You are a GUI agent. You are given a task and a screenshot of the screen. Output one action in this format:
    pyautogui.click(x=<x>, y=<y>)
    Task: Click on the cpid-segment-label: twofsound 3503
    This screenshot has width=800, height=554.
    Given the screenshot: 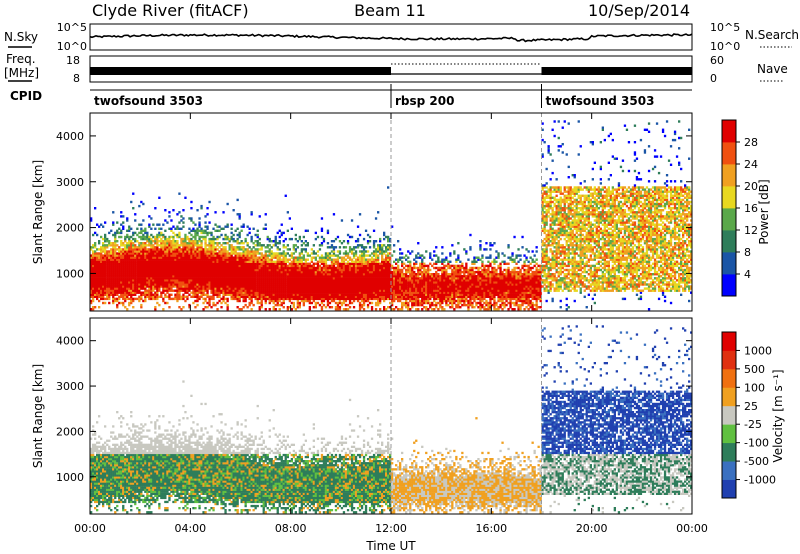 What is the action you would take?
    pyautogui.click(x=148, y=101)
    